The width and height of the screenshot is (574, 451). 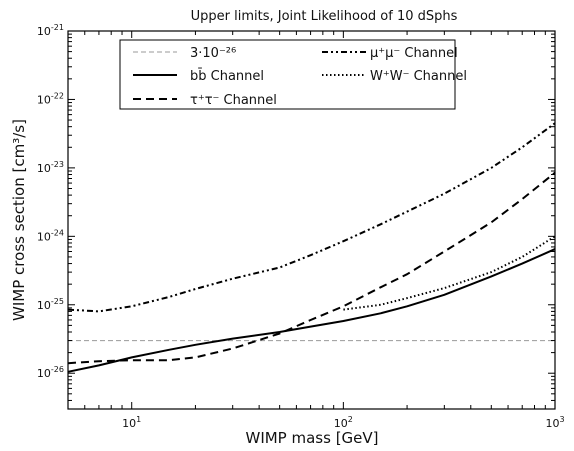 I want to click on legend-label-reference: 3·10⁻²⁶, so click(x=213, y=53).